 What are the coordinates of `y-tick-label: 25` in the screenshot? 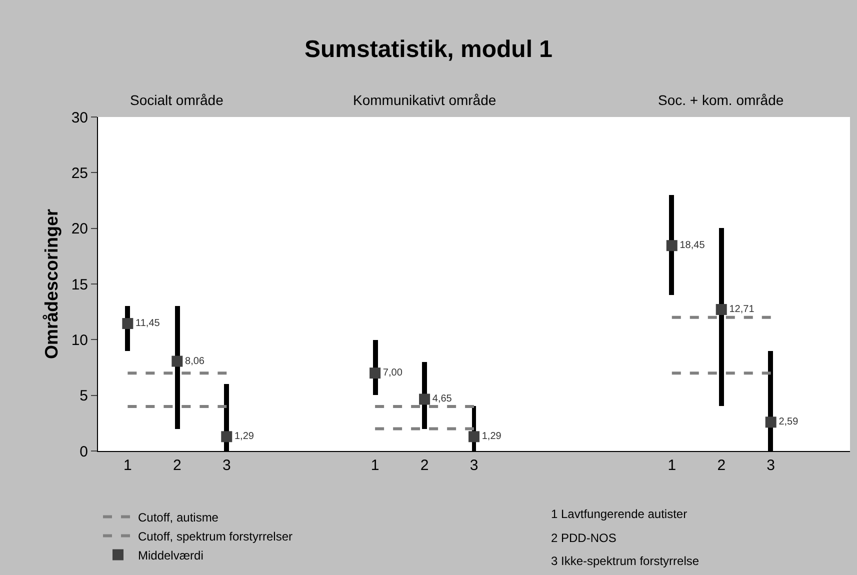 It's located at (79, 173).